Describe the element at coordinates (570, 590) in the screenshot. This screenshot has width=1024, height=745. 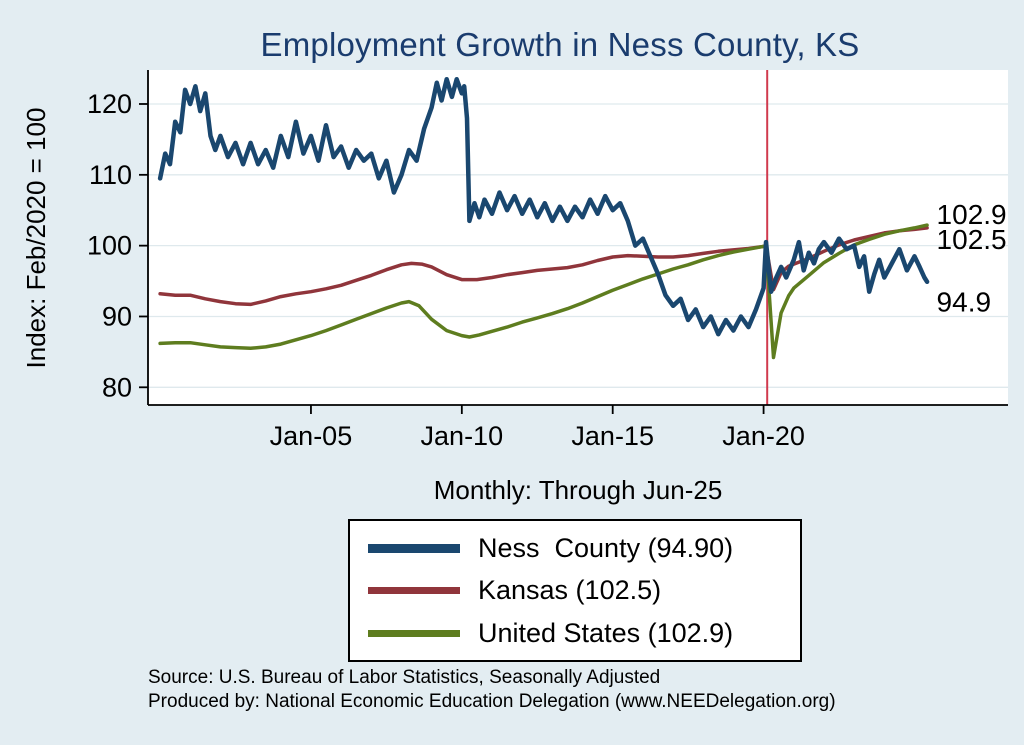
I see `legend-label-kansas: Kansas (102.5)` at that location.